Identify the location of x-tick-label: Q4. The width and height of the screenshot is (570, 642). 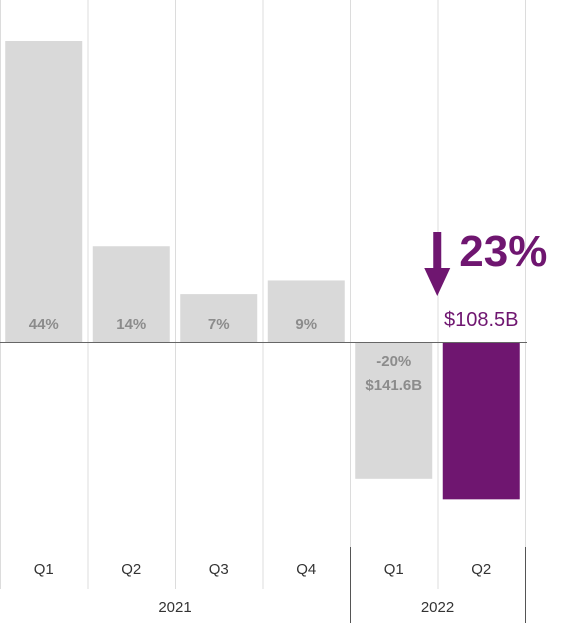
(306, 569).